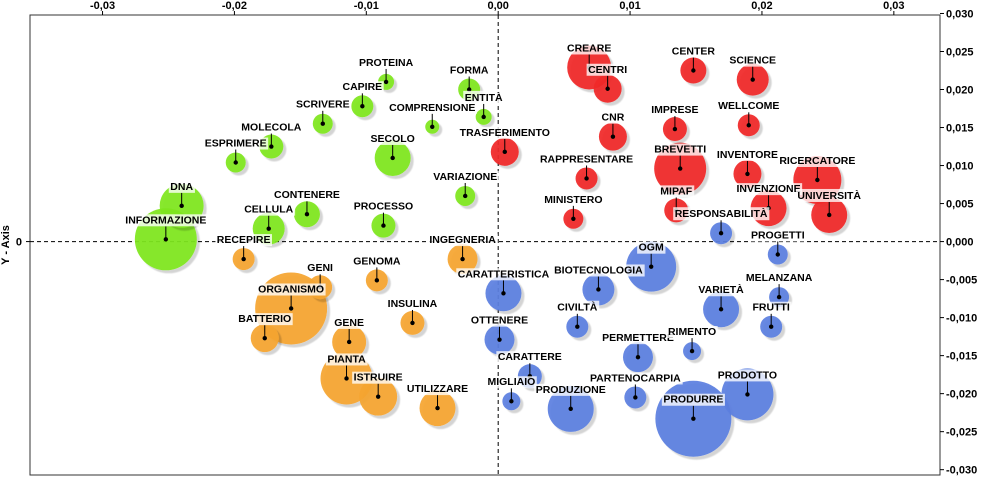  I want to click on bubble-label: COMPRENSIONE, so click(432, 108).